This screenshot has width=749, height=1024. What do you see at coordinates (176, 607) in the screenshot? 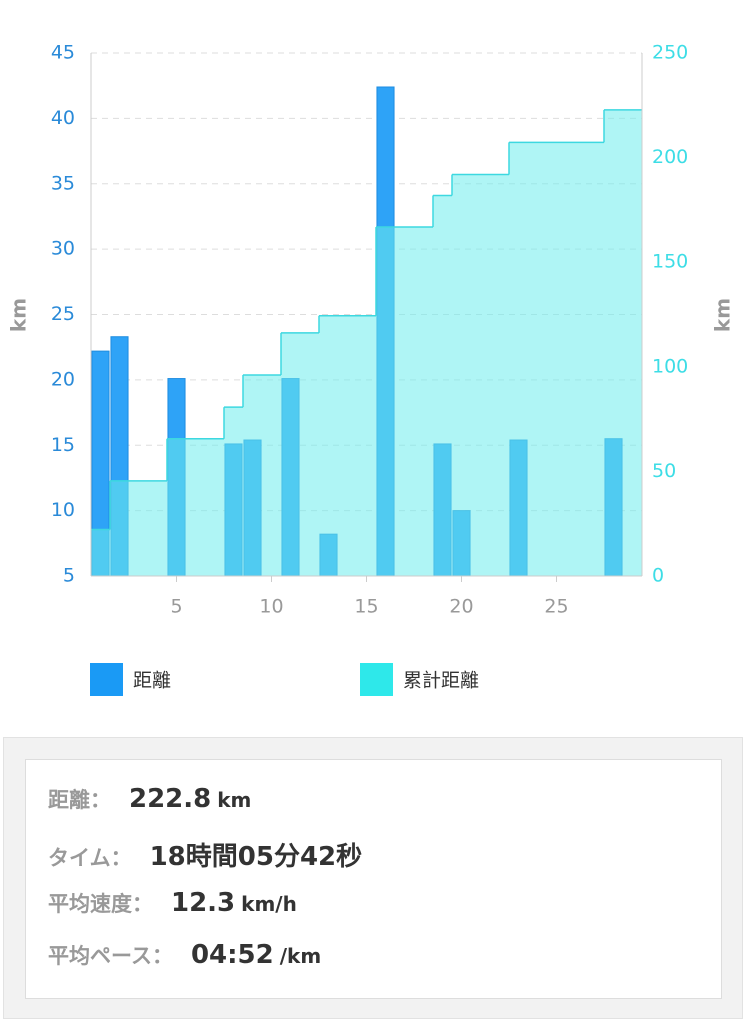
I see `x-tick-label: 5` at bounding box center [176, 607].